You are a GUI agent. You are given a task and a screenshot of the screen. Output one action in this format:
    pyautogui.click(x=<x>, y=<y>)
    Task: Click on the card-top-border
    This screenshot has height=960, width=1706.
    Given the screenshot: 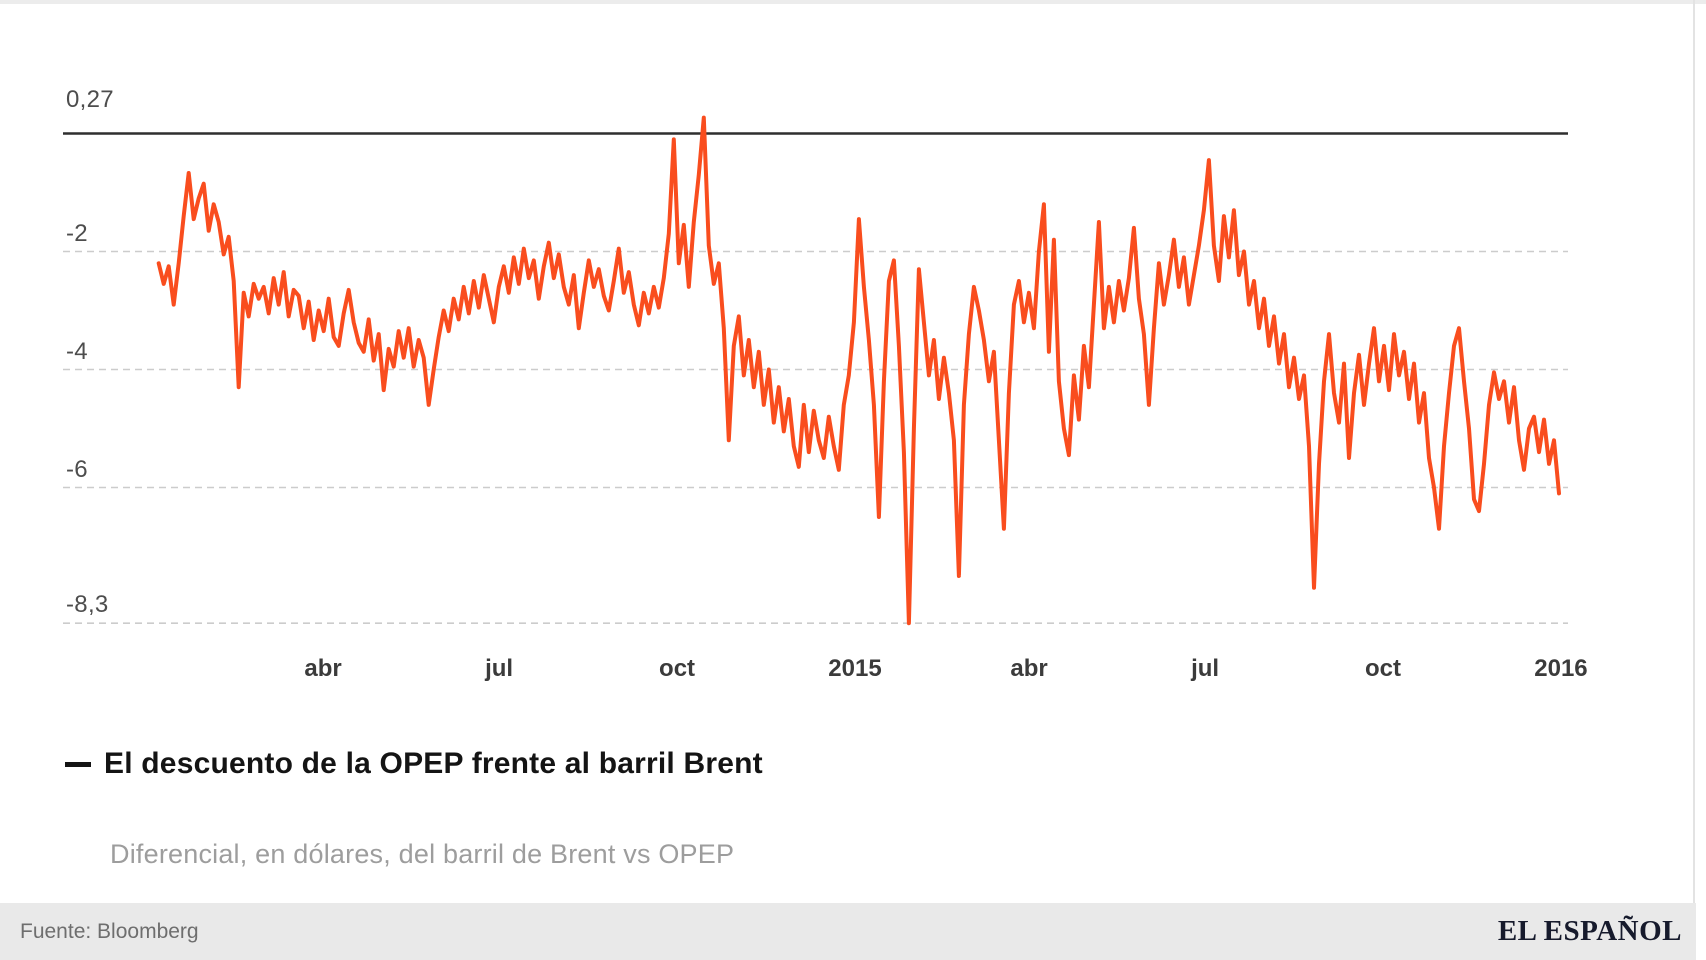 What is the action you would take?
    pyautogui.click(x=853, y=2)
    